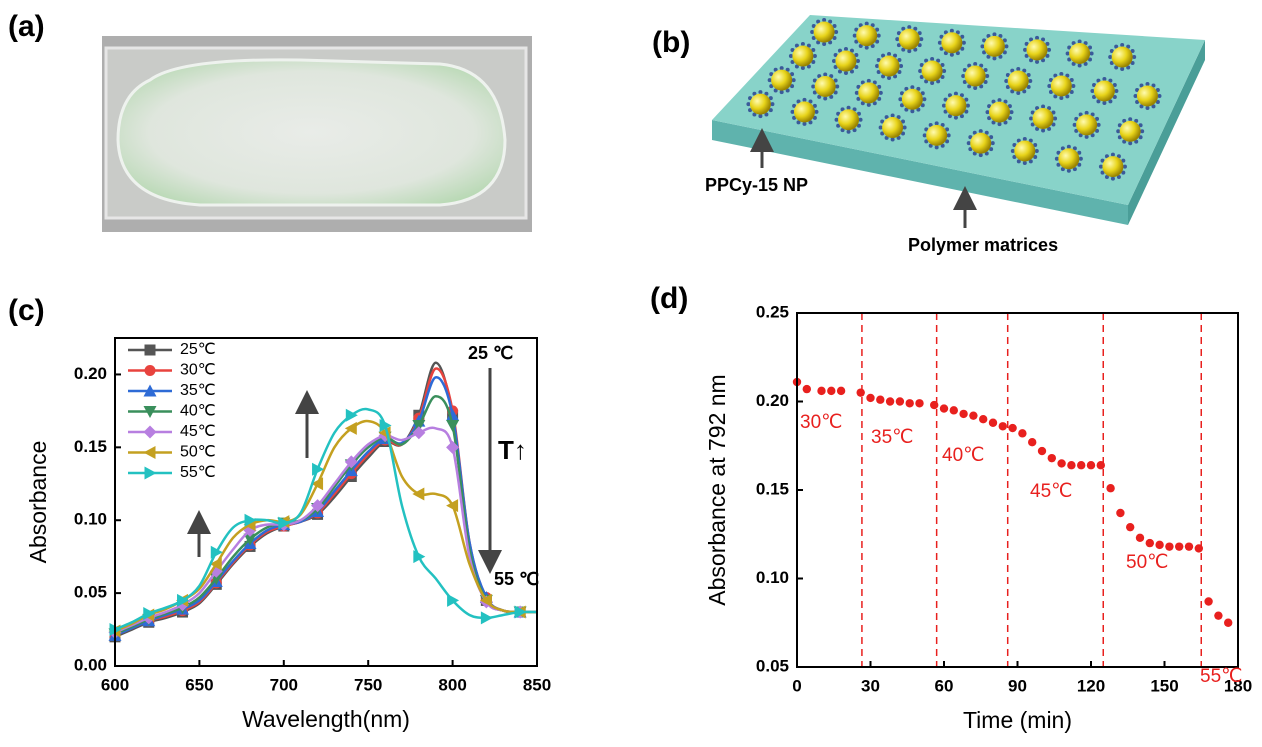 The height and width of the screenshot is (747, 1262). I want to click on annotation: 25 ℃, so click(490, 353).